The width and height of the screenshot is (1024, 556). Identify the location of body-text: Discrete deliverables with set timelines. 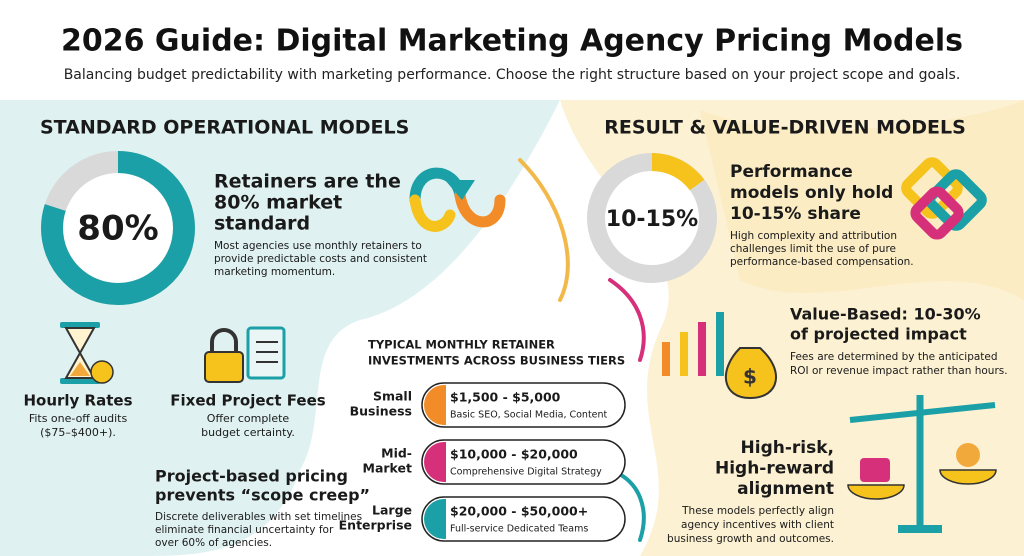
(258, 517).